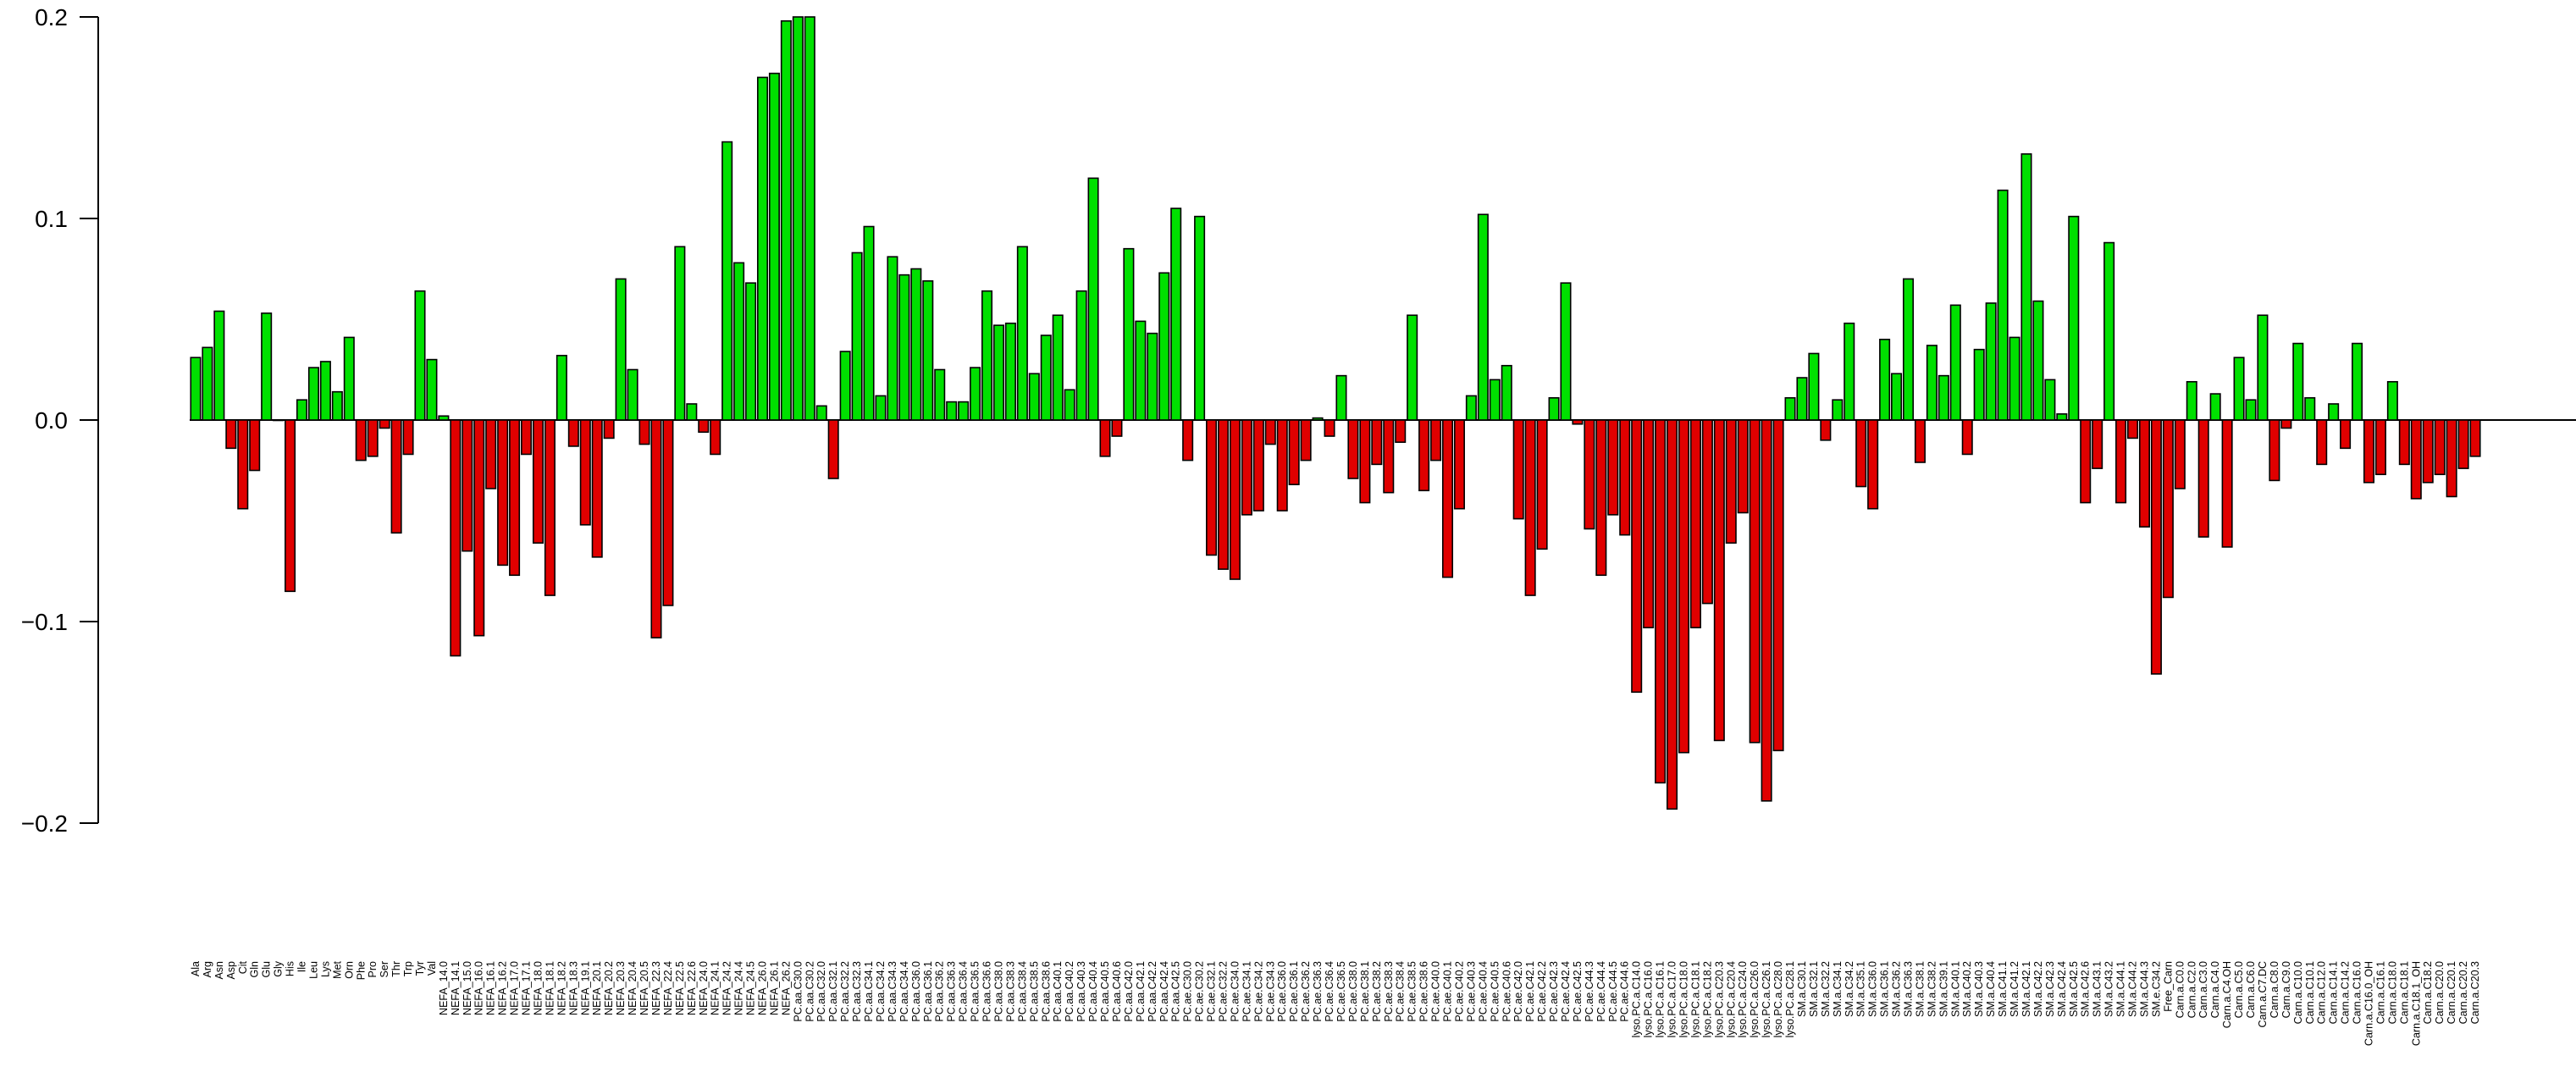  I want to click on x-tick-label: Carn.a.C12.0, so click(2322, 992).